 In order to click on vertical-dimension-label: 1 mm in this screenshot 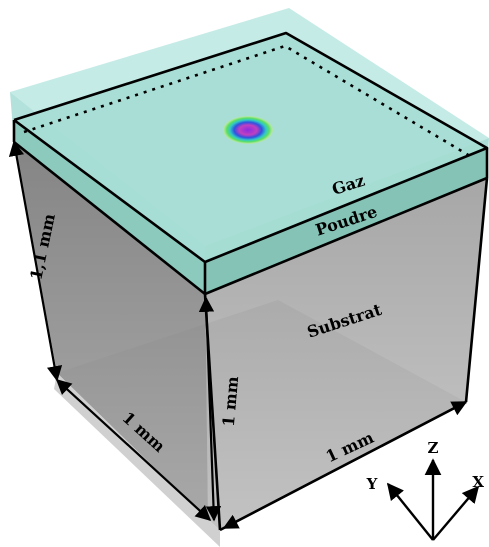, I will do `click(230, 401)`.